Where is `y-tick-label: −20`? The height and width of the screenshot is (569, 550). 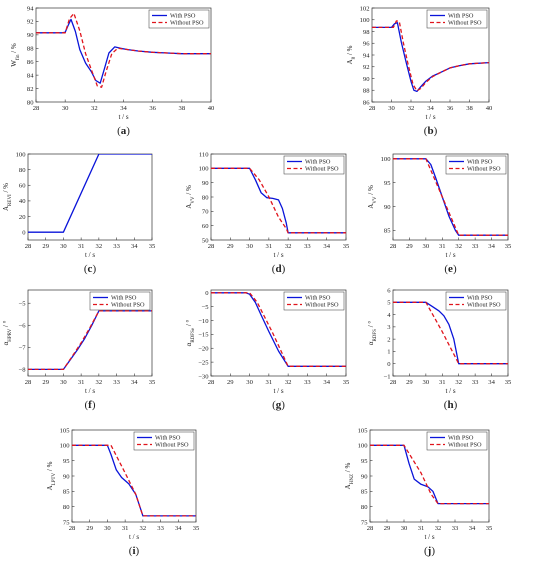 y-tick-label: −20 is located at coordinates (203, 349).